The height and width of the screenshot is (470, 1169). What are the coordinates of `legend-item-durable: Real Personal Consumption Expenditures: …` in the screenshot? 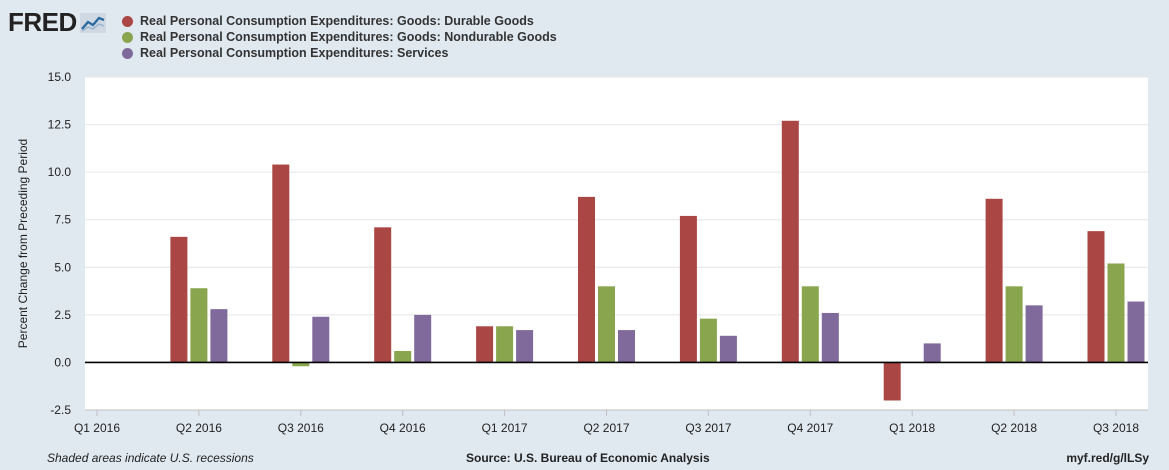 It's located at (339, 21).